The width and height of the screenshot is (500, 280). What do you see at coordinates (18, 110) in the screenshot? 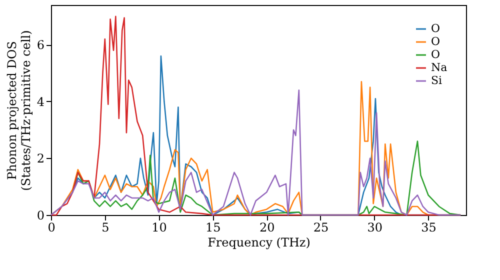
I see `y-axis-title: Phonon projected DOS (States/THz·primitive cell)` at bounding box center [18, 110].